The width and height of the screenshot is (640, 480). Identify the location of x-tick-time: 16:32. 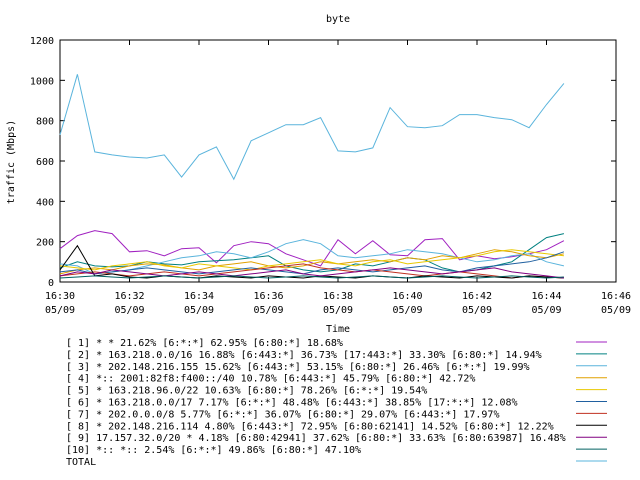
(129, 296).